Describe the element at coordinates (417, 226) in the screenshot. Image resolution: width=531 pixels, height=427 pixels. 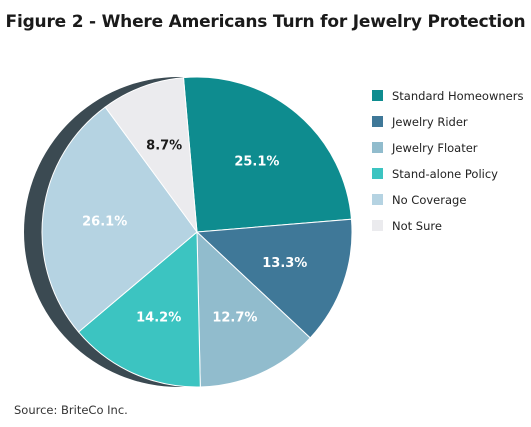
I see `legend-label-not-sure: Not Sure` at that location.